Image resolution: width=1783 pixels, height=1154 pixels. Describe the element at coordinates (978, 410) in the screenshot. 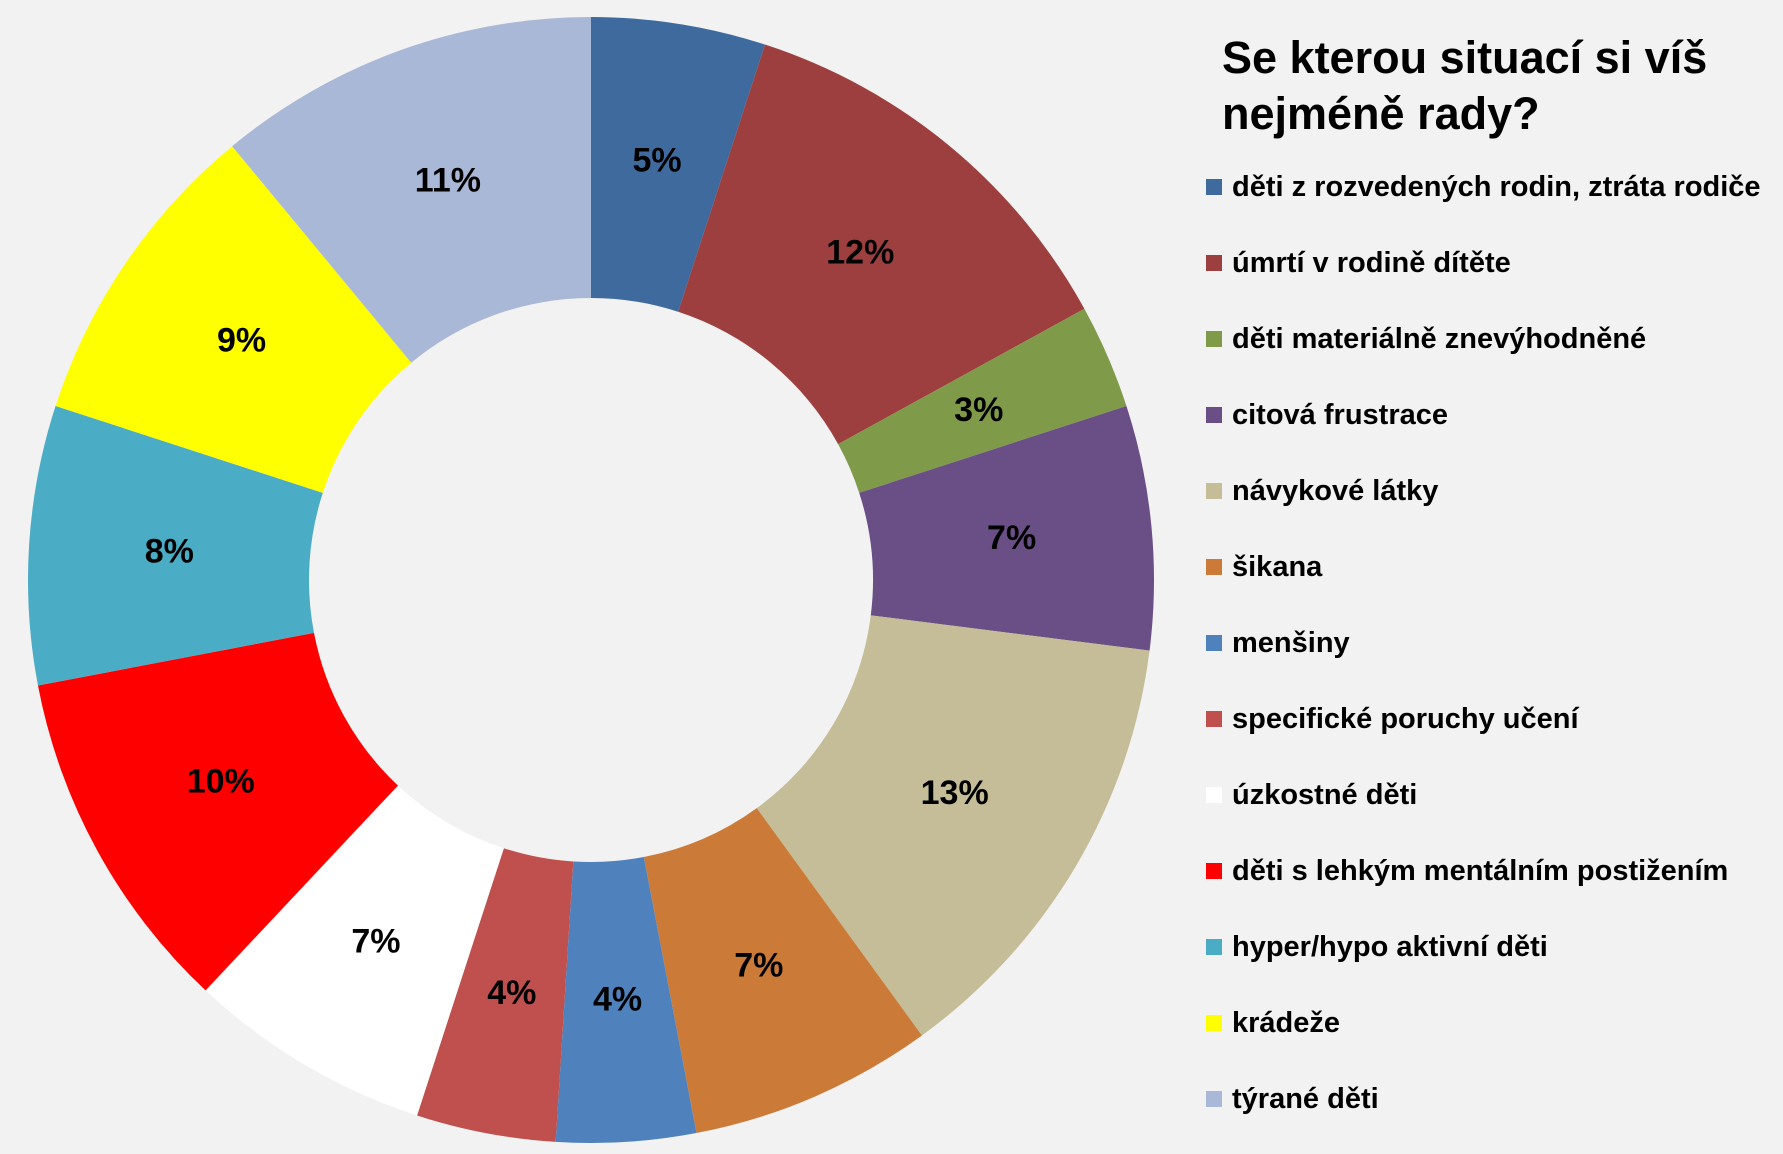

I see `data-label: 3%` at that location.